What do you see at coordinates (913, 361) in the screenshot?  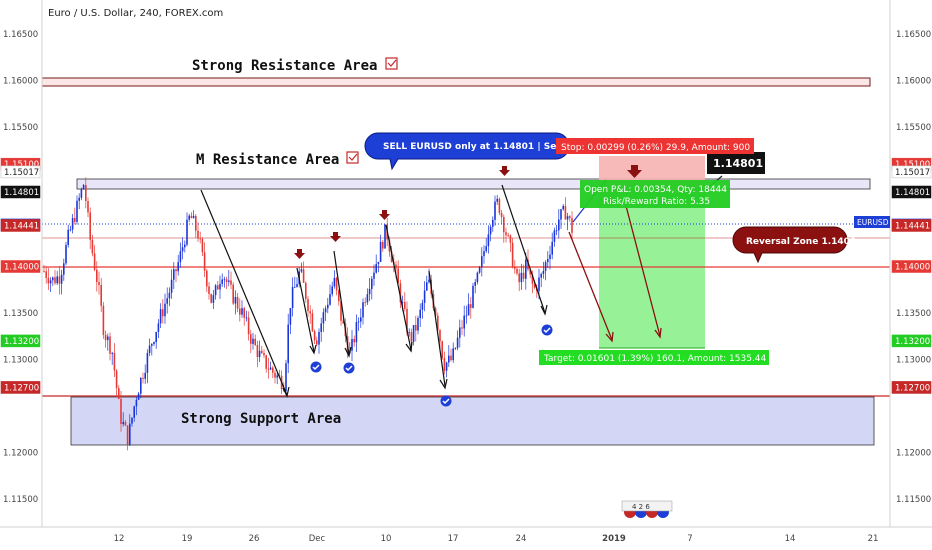 I see `y-tick-right: 1.13000` at bounding box center [913, 361].